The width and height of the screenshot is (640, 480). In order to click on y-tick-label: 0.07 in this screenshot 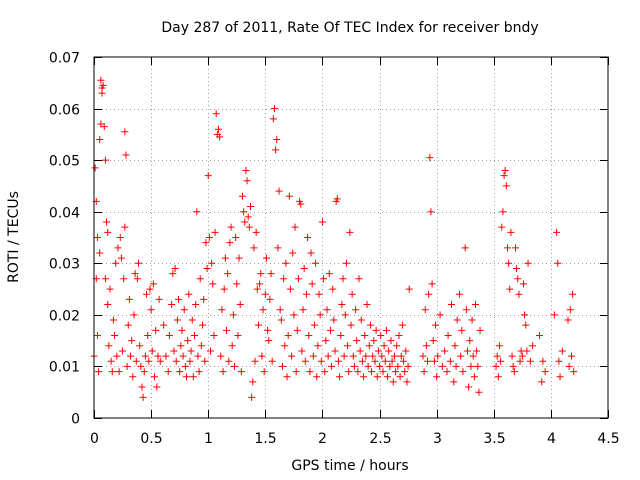, I will do `click(64, 59)`.